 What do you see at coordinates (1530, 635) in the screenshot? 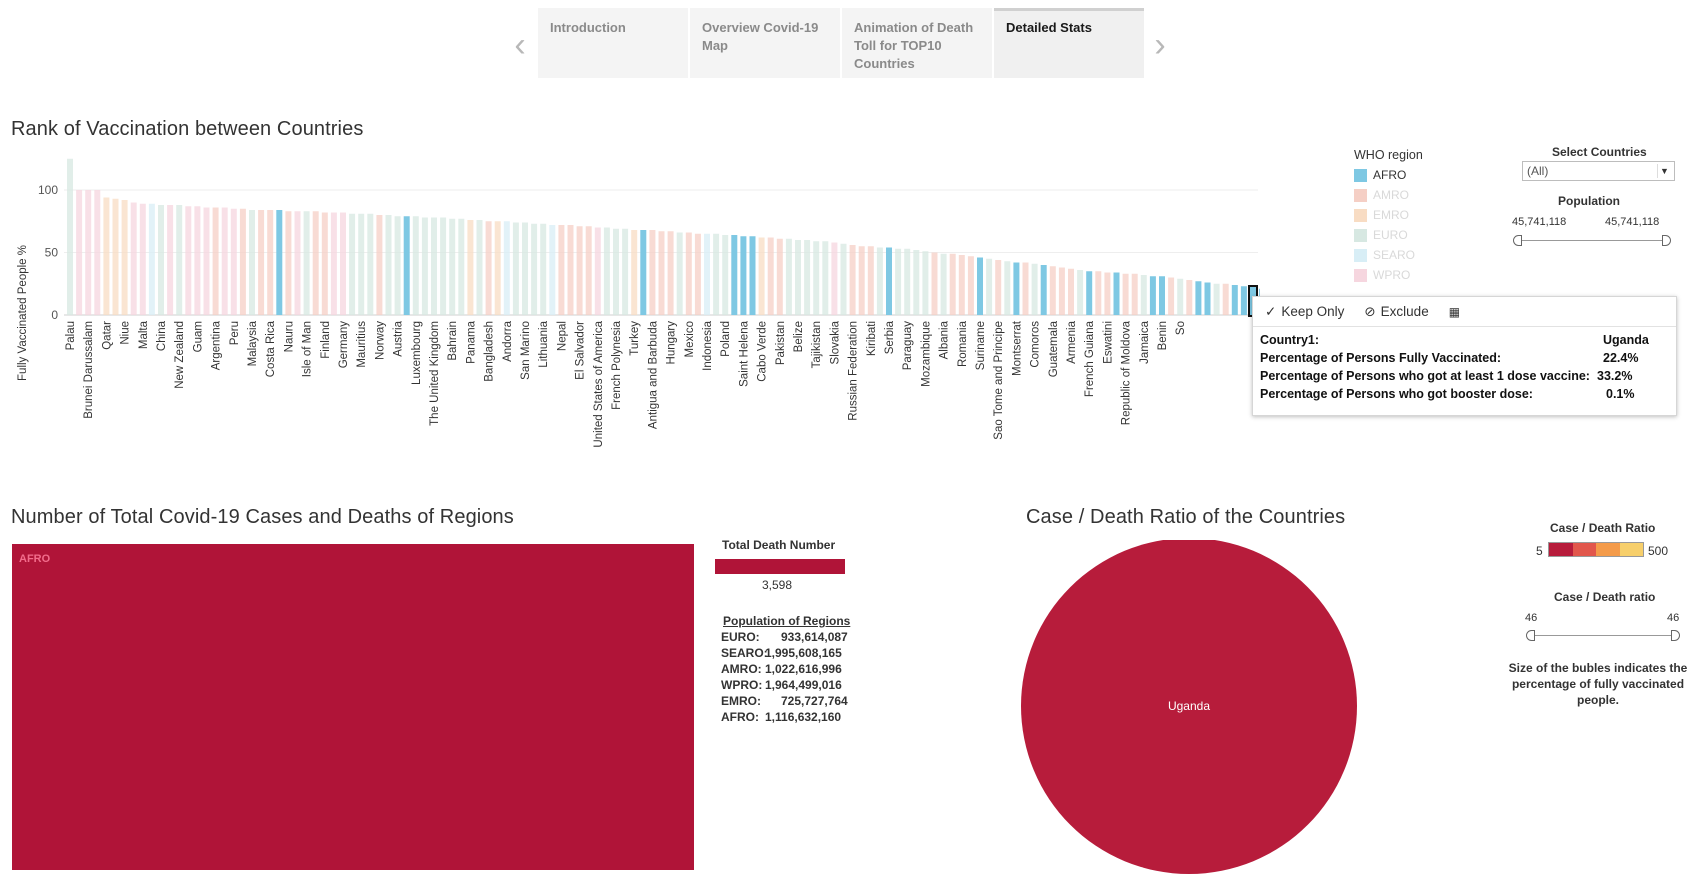
I see `ratio-slider-min-handle` at bounding box center [1530, 635].